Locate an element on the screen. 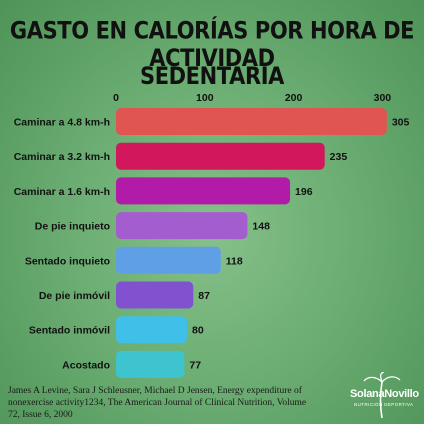 This screenshot has width=424, height=424. x-tick-label: 100 is located at coordinates (205, 98).